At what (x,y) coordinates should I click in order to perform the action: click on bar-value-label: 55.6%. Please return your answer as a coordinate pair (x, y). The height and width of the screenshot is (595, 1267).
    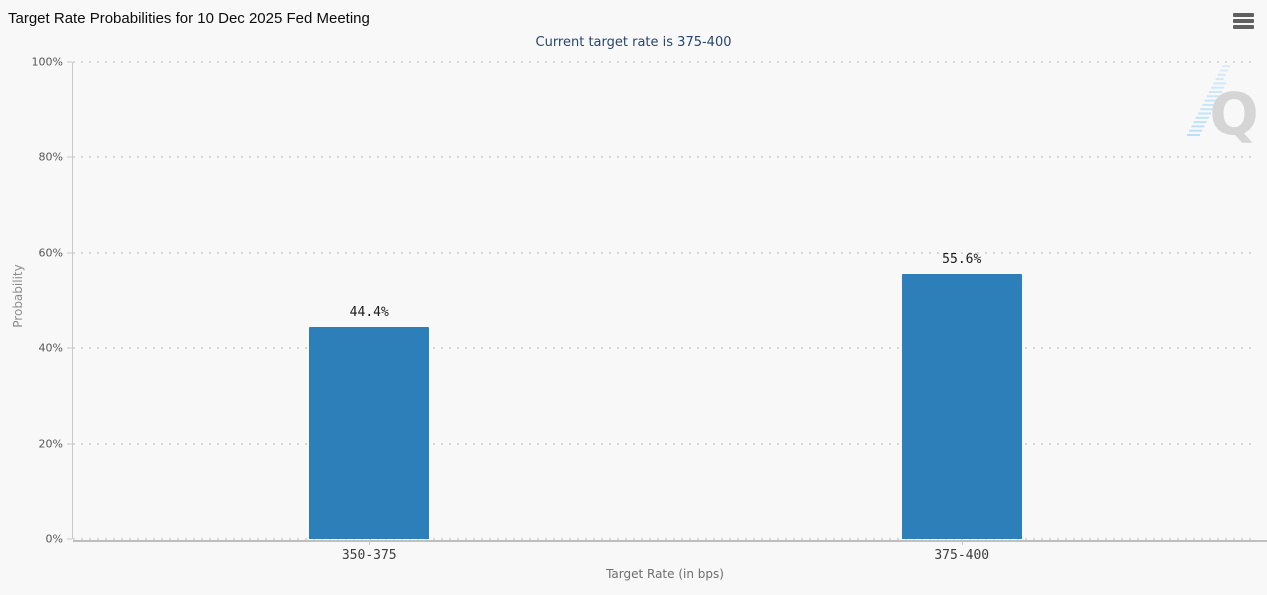
    Looking at the image, I should click on (962, 259).